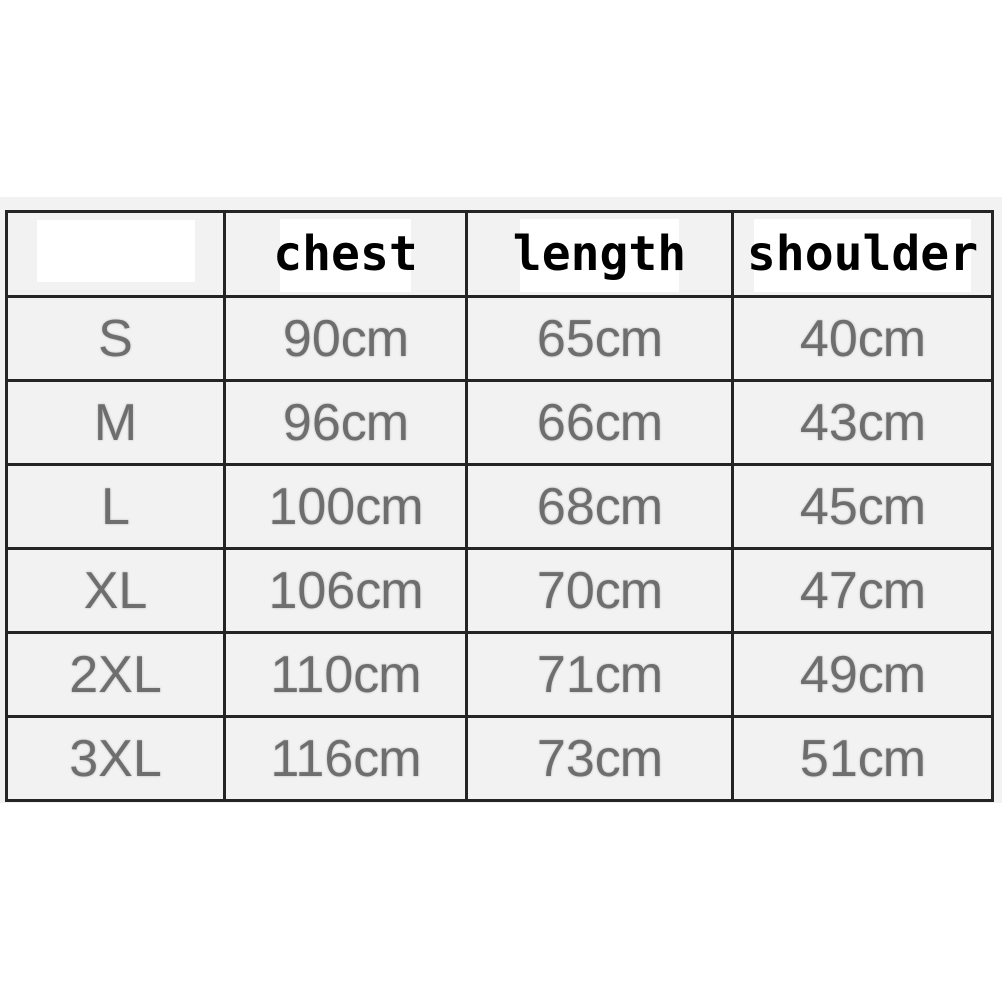 The image size is (1002, 1002). I want to click on table-row-s: S 90cm 65cm 40cm, so click(499, 338).